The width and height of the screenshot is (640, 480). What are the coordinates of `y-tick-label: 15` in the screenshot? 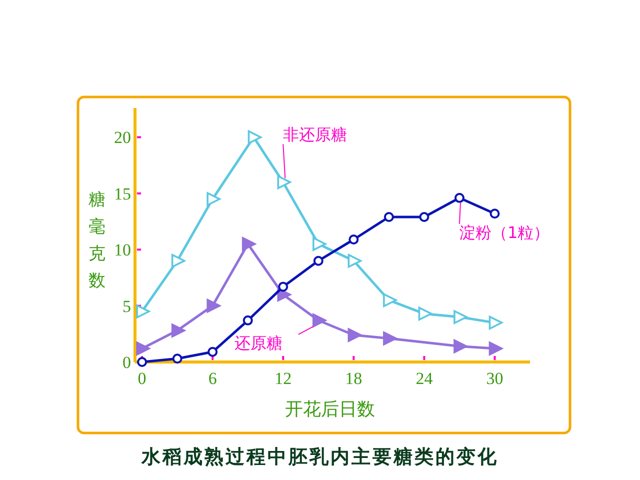 It's located at (122, 194).